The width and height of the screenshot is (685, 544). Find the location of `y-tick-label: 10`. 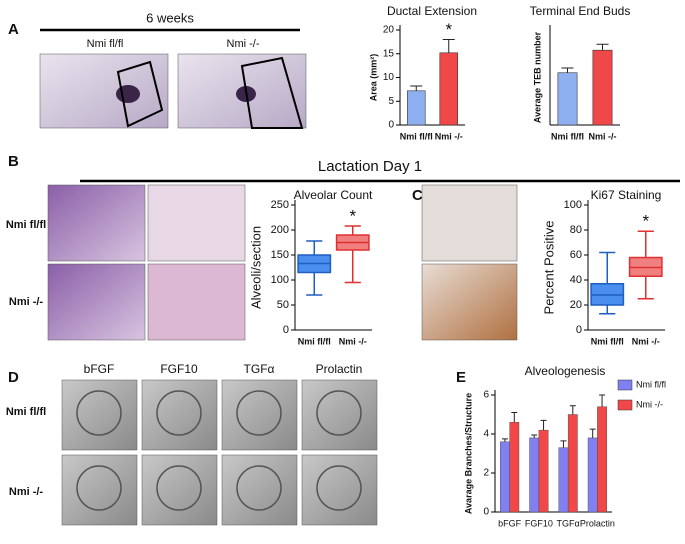

y-tick-label: 10 is located at coordinates (389, 77).